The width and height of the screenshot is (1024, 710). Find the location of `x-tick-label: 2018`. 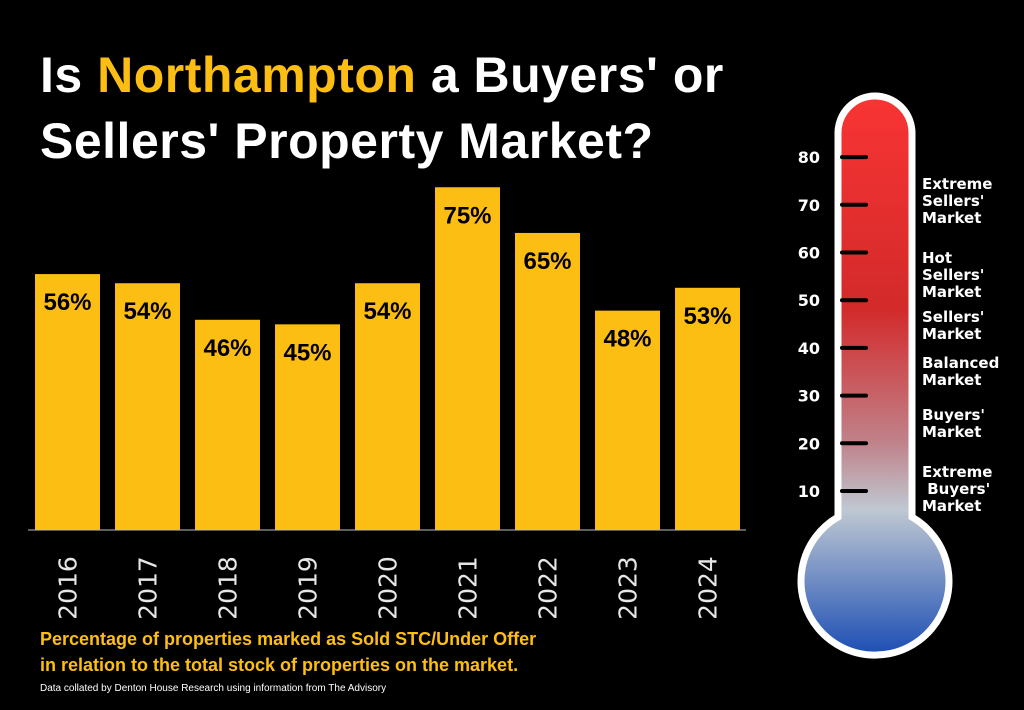

x-tick-label: 2018 is located at coordinates (228, 588).